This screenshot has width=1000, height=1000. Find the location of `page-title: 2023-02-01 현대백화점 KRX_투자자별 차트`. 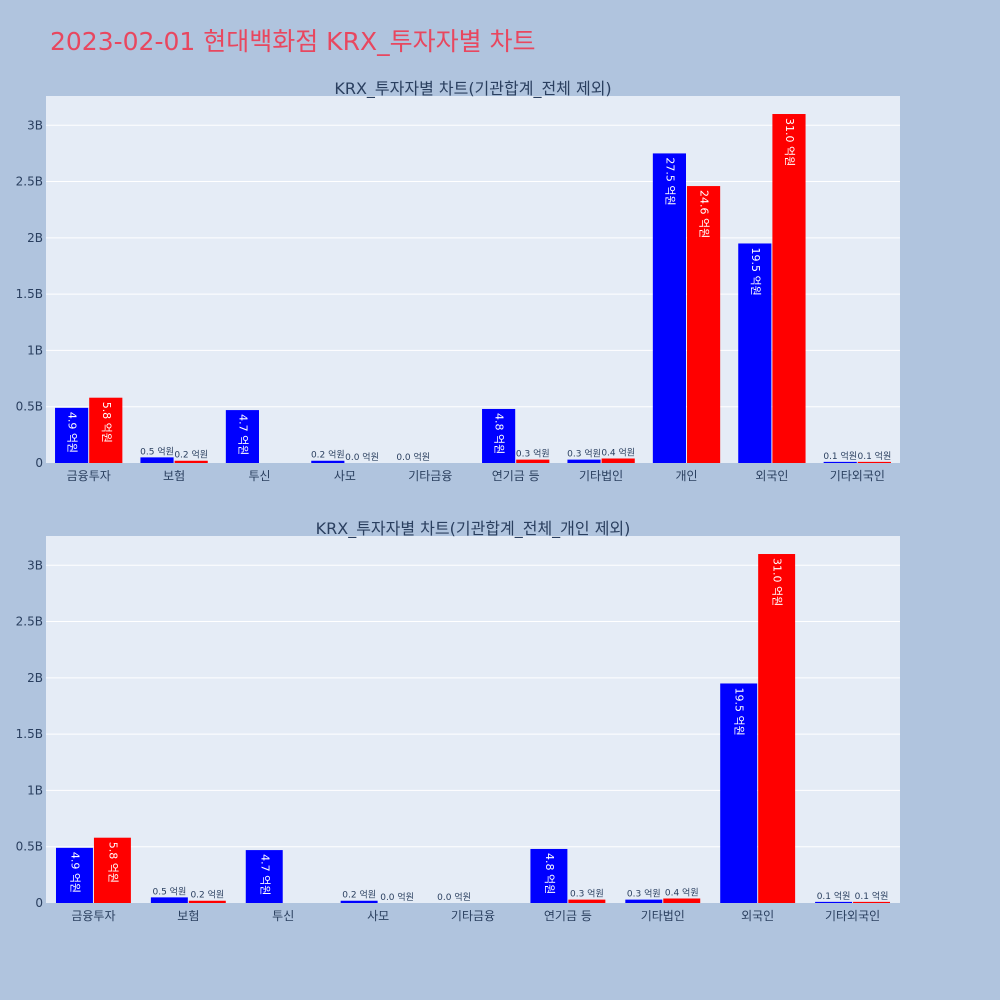

page-title: 2023-02-01 현대백화점 KRX_투자자별 차트 is located at coordinates (293, 41).